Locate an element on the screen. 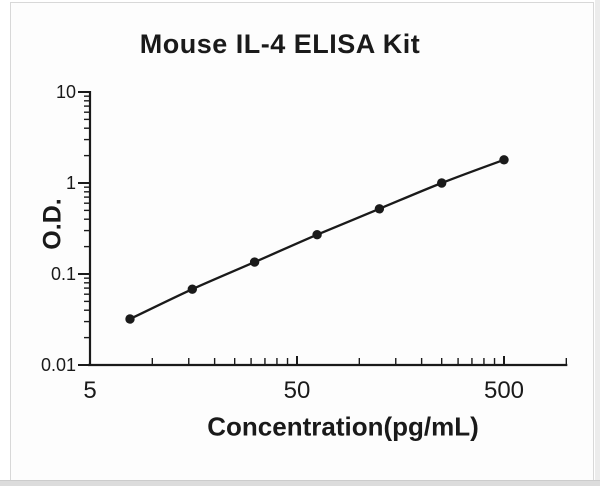 Image resolution: width=600 pixels, height=486 pixels. y-tick-label: 0.1 is located at coordinates (63, 274).